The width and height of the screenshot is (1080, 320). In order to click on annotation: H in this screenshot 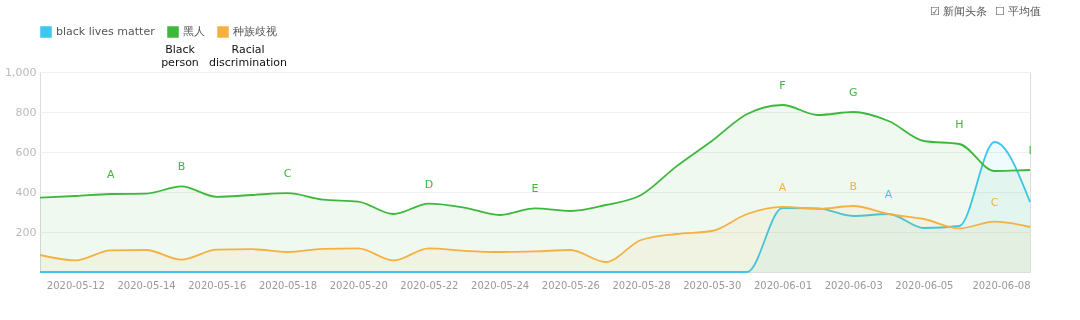, I will do `click(959, 124)`.